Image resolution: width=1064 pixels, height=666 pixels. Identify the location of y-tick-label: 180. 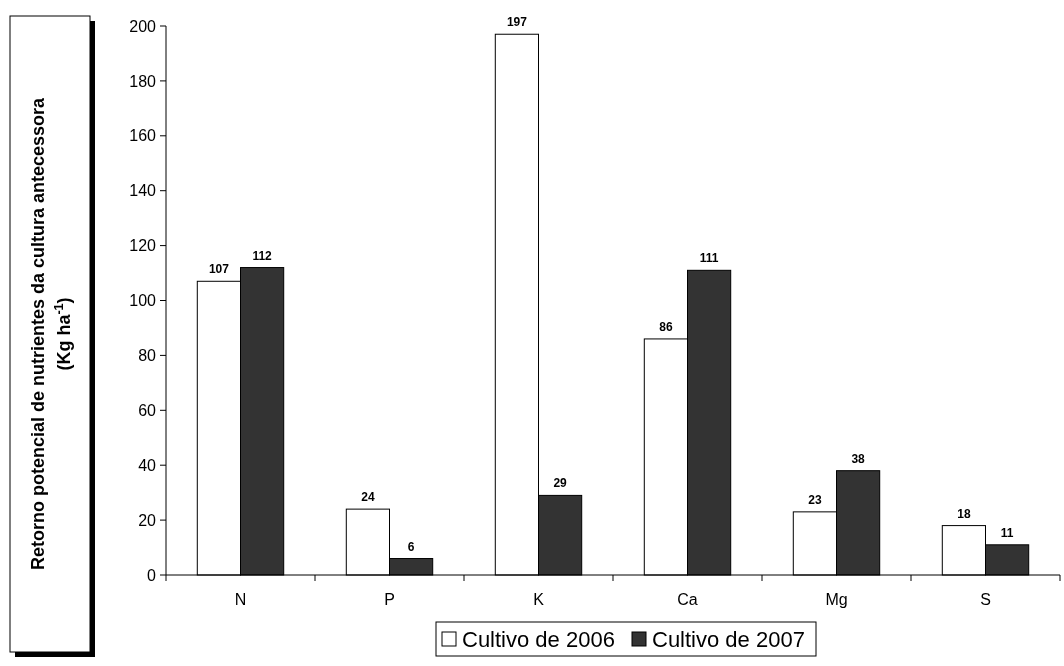
(143, 81).